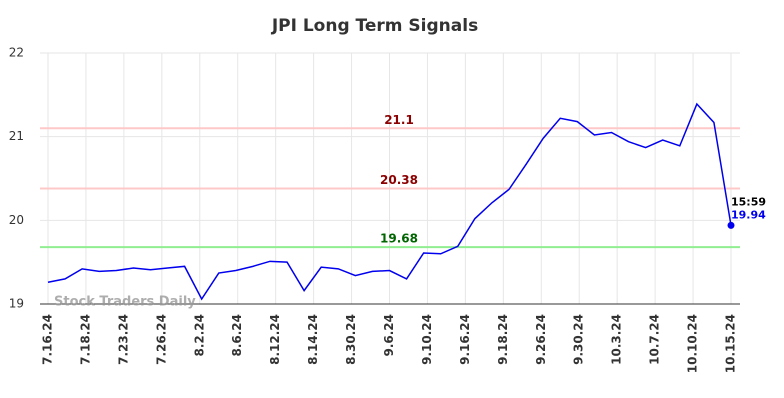  Describe the element at coordinates (465, 339) in the screenshot. I see `x-tick-label: 9.16.24` at that location.